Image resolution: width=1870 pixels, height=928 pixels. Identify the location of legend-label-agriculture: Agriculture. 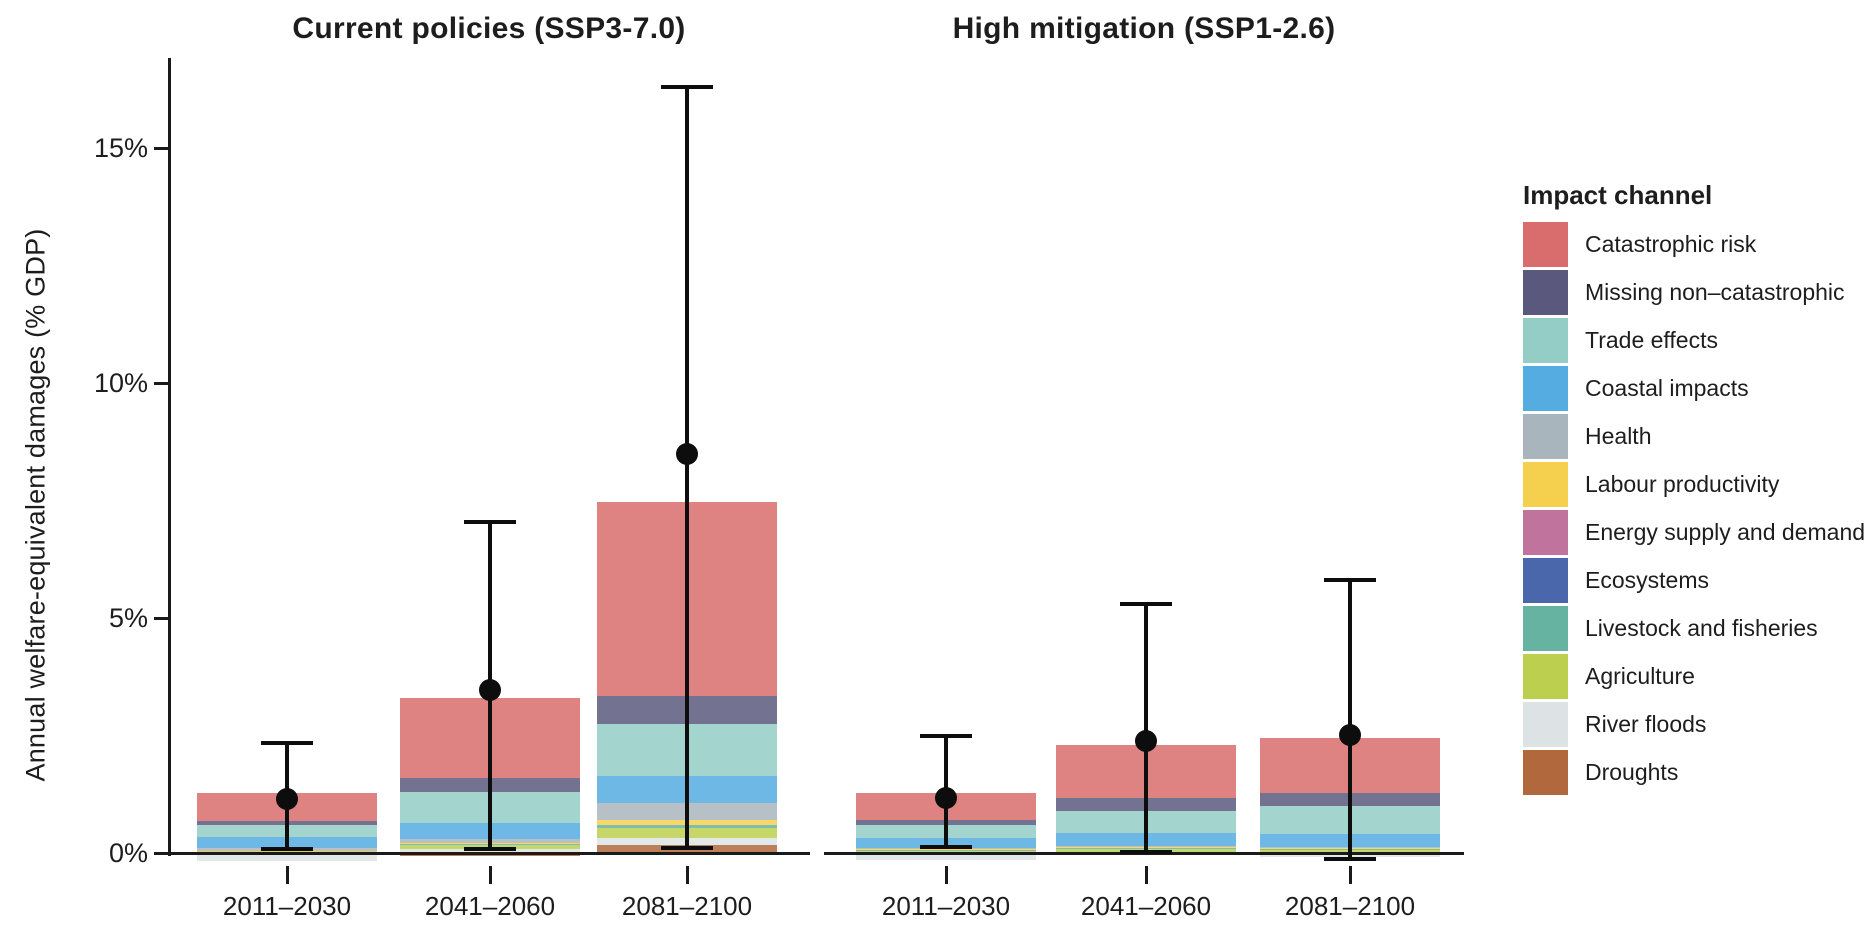
(1640, 676).